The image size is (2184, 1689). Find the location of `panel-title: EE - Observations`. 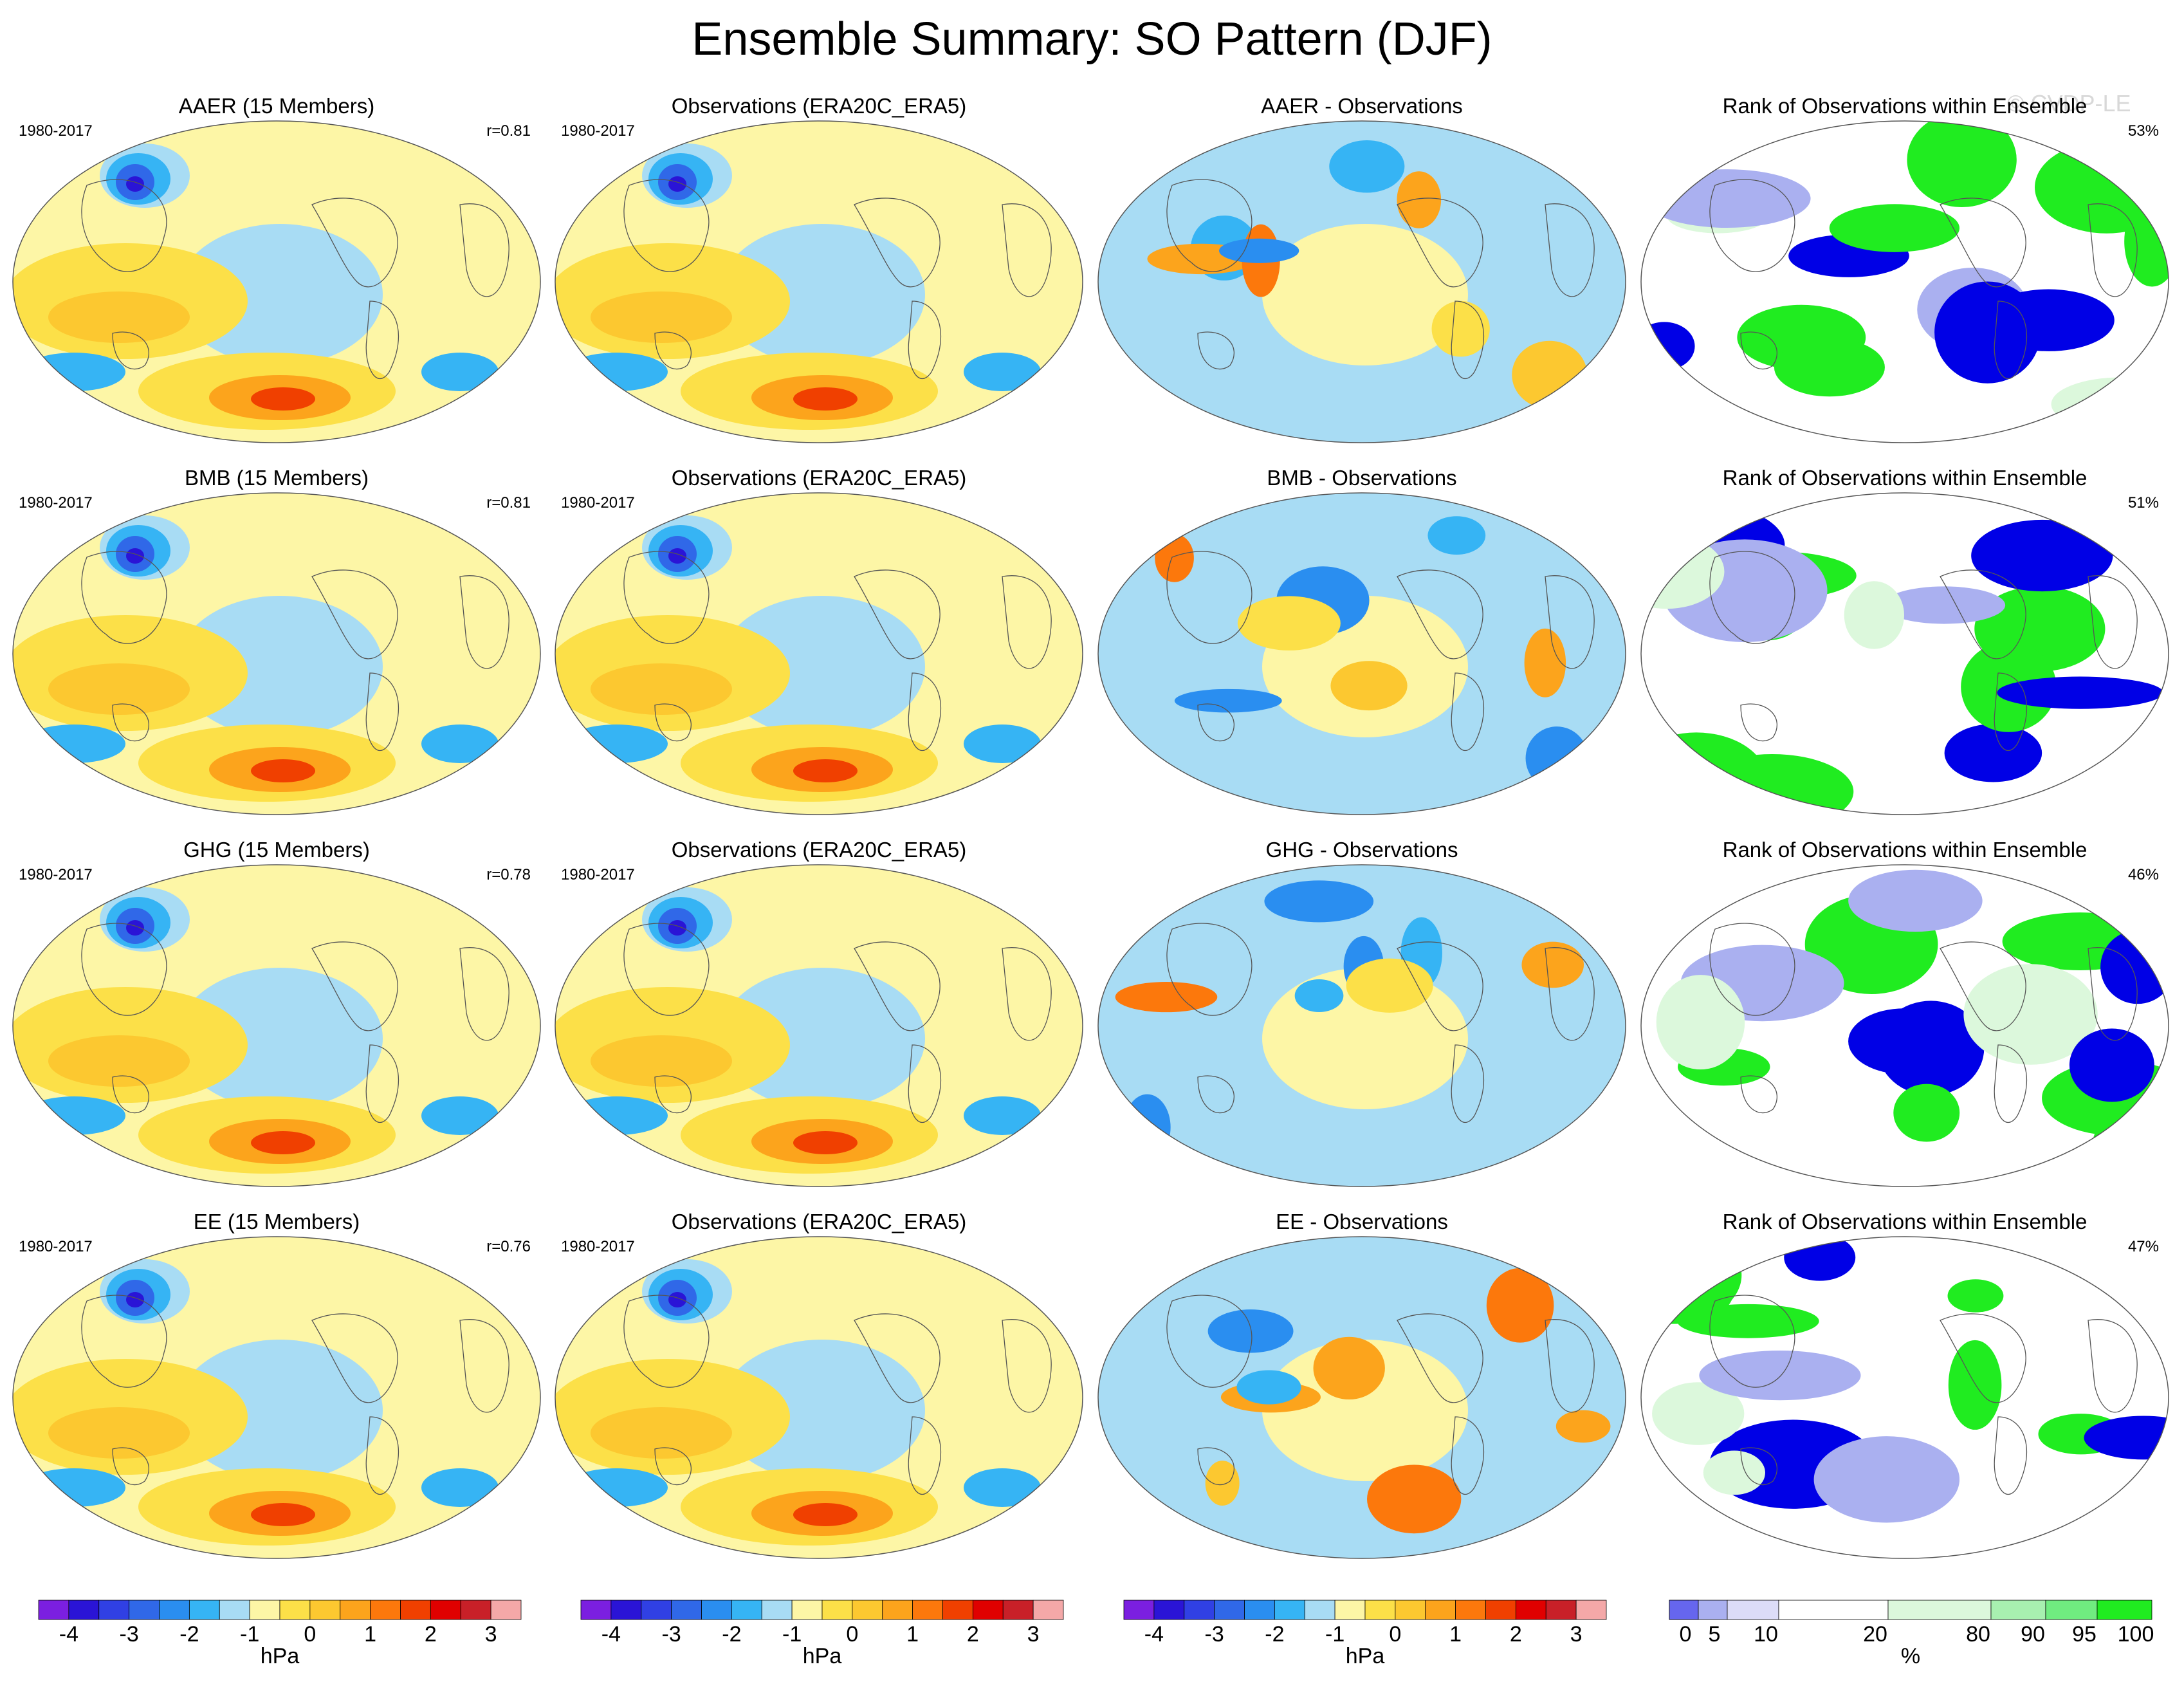

panel-title: EE - Observations is located at coordinates (1362, 1222).